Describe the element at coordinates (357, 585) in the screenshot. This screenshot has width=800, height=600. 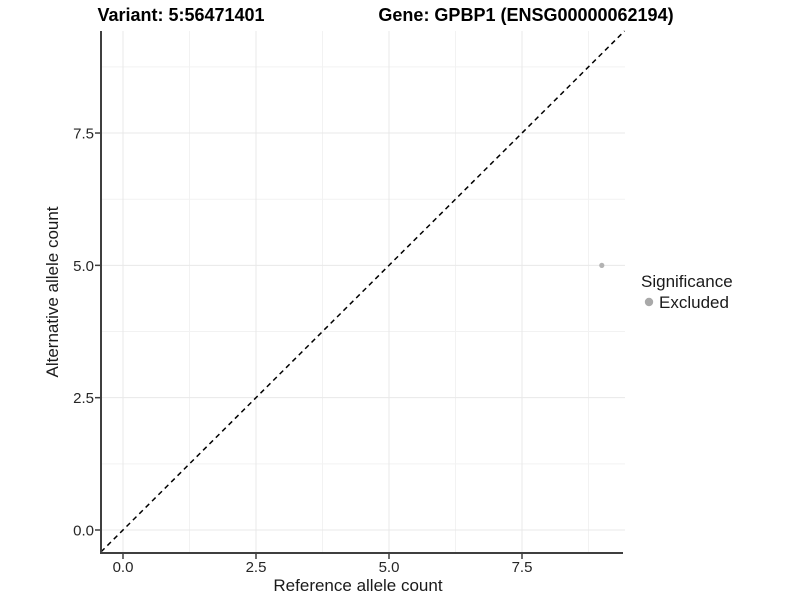
I see `x-axis-title: Reference allele count` at that location.